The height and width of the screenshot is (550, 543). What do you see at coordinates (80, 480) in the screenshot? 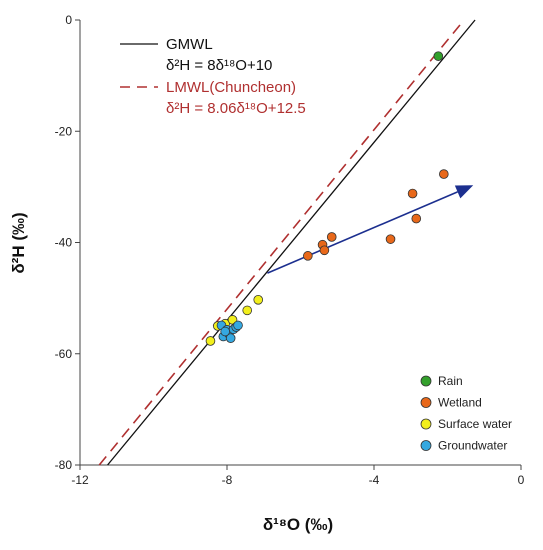
I see `x-tick-label: -12` at bounding box center [80, 480].